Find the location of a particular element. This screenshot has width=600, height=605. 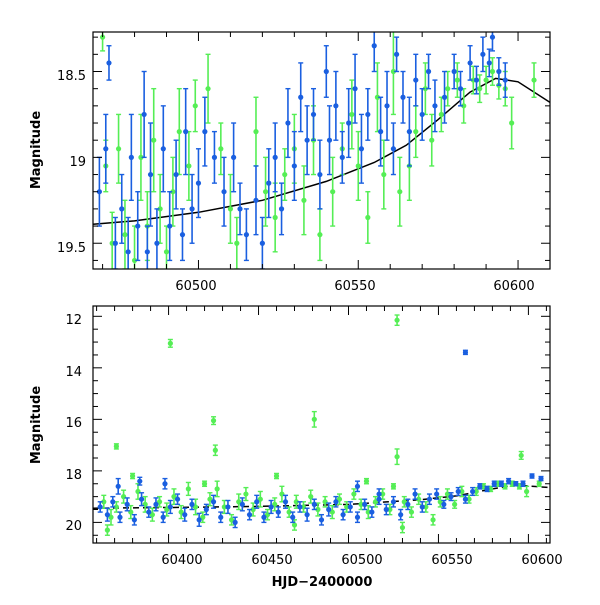

bottom-model-curve is located at coordinates (321, 496).